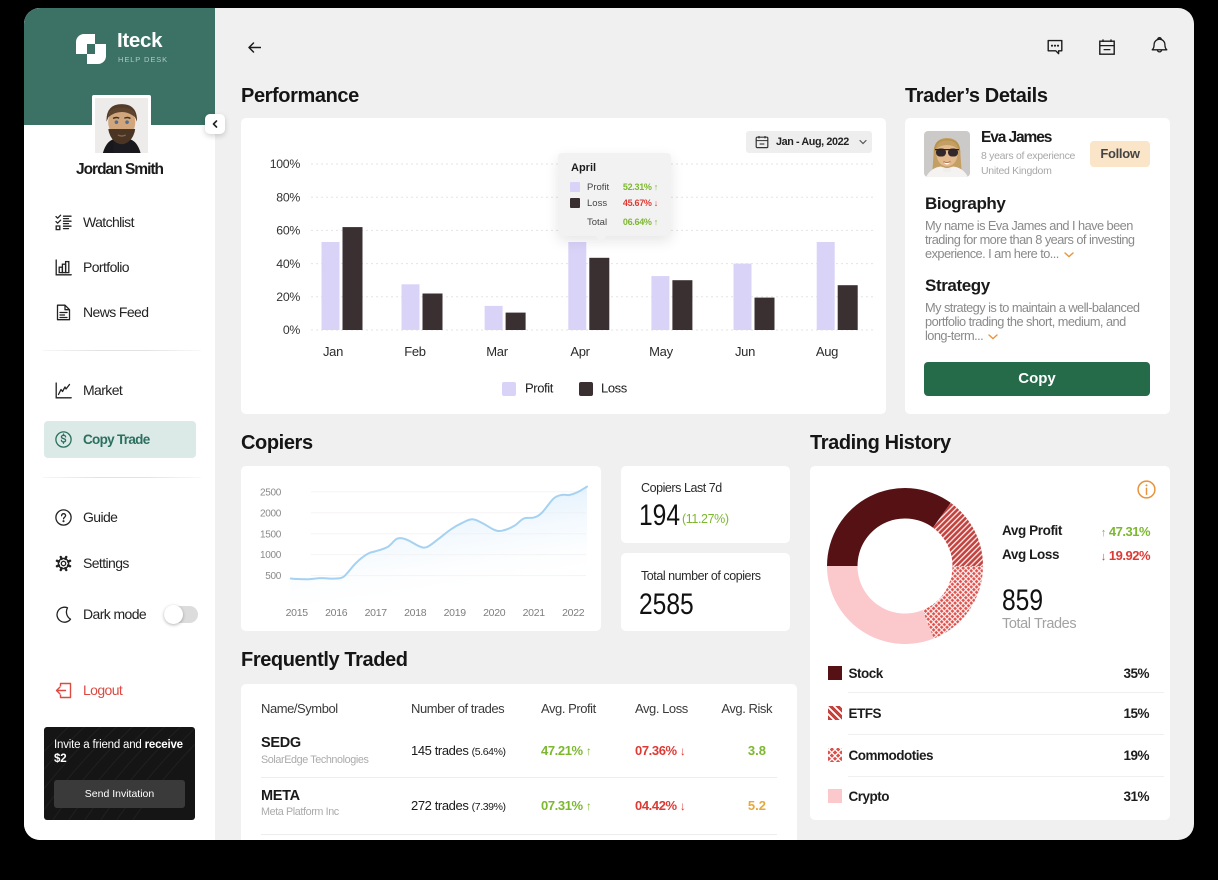 Image resolution: width=1218 pixels, height=880 pixels. I want to click on svg-text: 2022, so click(573, 613).